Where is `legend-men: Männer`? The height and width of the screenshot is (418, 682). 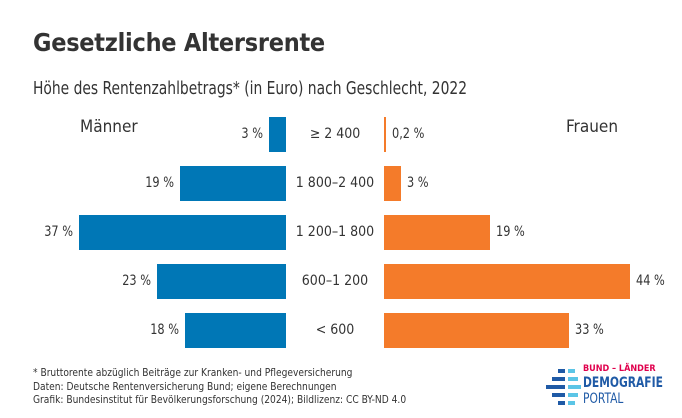
legend-men: Männer is located at coordinates (109, 127).